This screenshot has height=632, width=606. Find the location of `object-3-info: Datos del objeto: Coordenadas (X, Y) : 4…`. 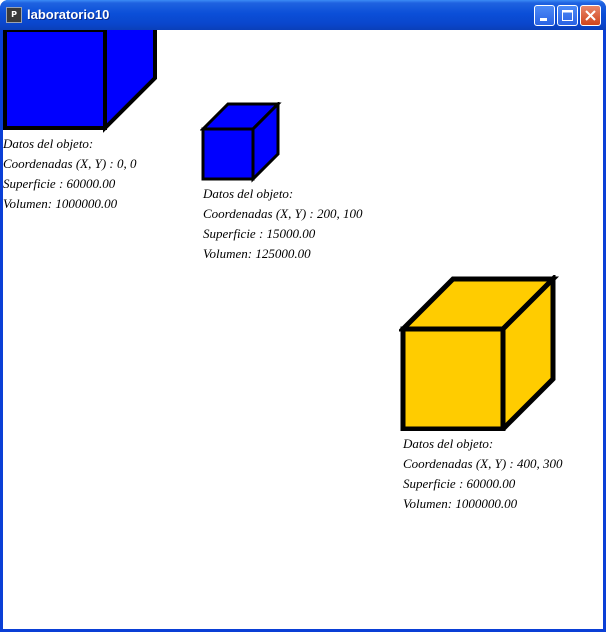

object-3-info: Datos del objeto: Coordenadas (X, Y) : 4… is located at coordinates (483, 474).